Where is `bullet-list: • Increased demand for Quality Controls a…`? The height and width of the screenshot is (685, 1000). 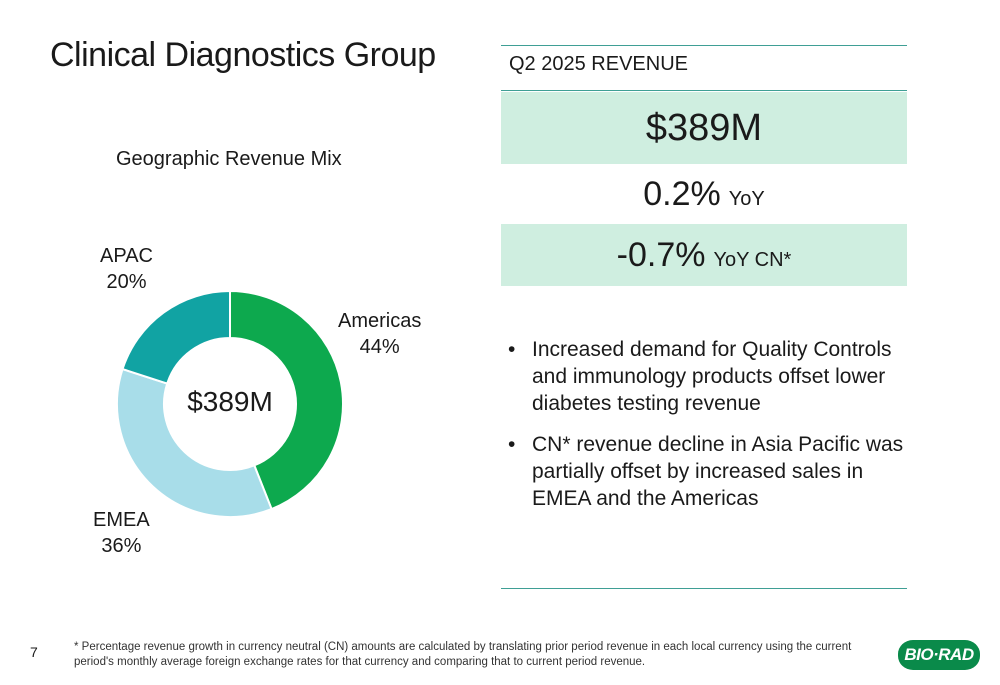 bullet-list: • Increased demand for Quality Controls a… is located at coordinates (706, 431).